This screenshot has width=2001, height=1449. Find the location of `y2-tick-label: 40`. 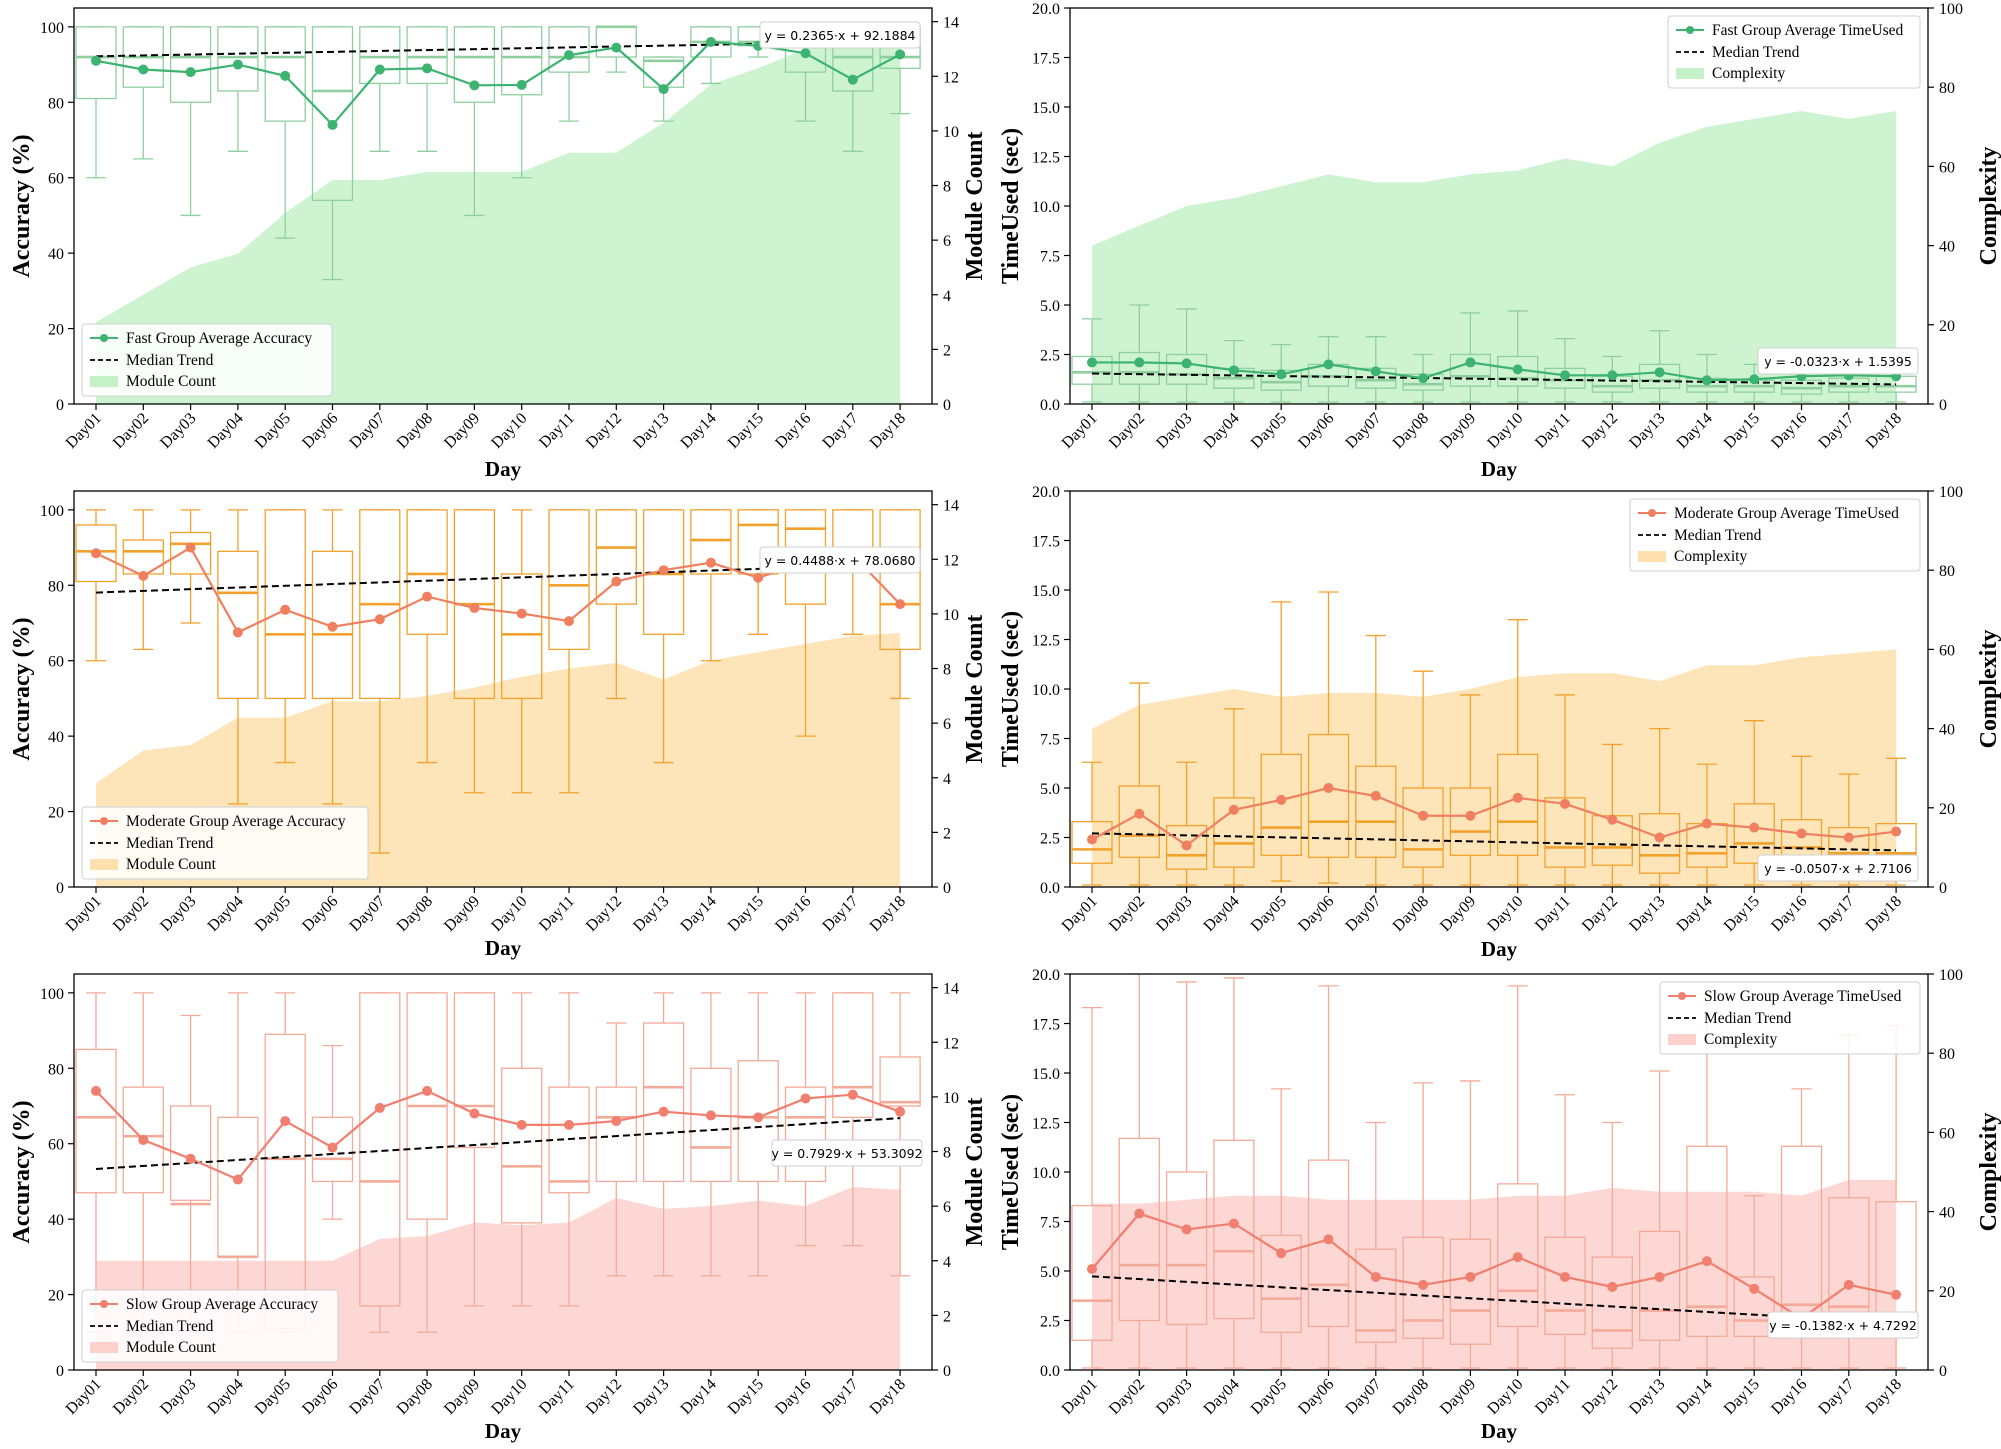

y2-tick-label: 40 is located at coordinates (1947, 730).